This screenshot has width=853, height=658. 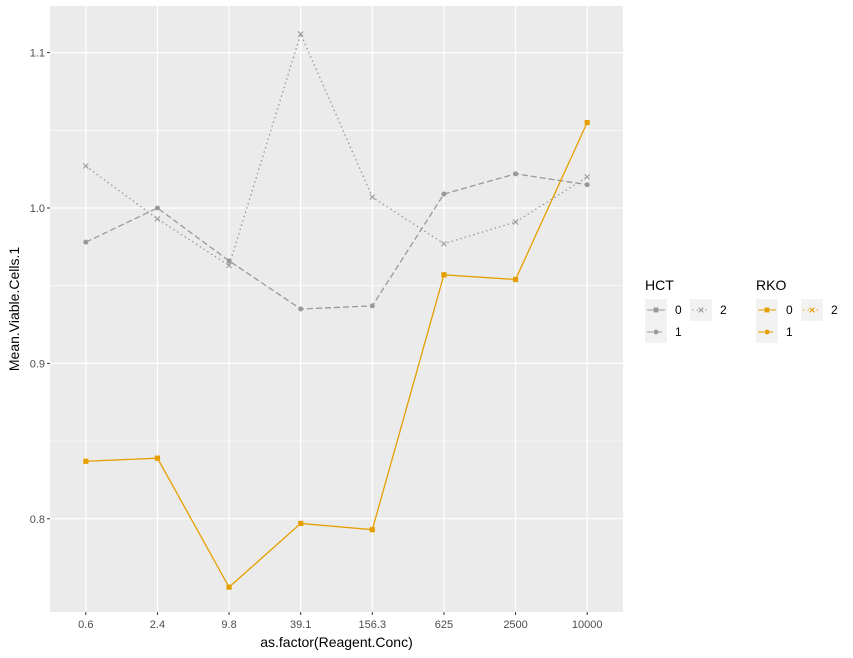 What do you see at coordinates (340, 621) in the screenshot?
I see `x-axis: 0.6 2.4 9.8 39.1 156.3 625 2500 10000` at bounding box center [340, 621].